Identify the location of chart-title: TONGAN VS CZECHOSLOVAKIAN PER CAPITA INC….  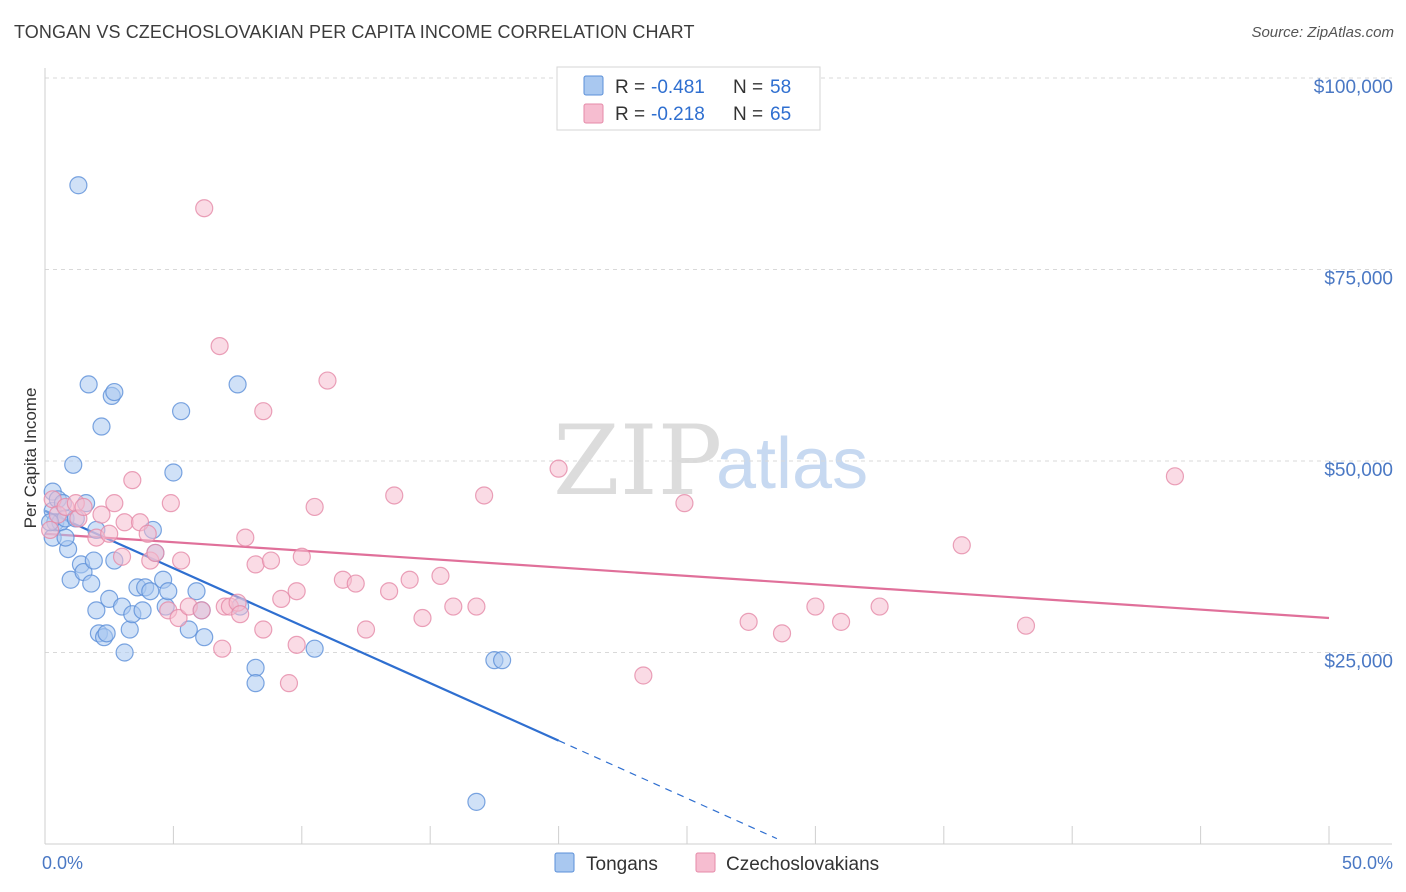
(354, 32).